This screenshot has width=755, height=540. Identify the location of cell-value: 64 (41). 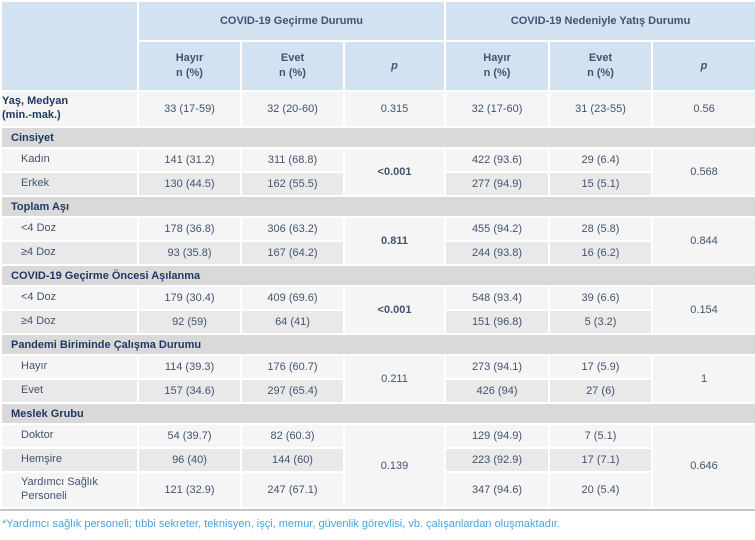
(292, 322).